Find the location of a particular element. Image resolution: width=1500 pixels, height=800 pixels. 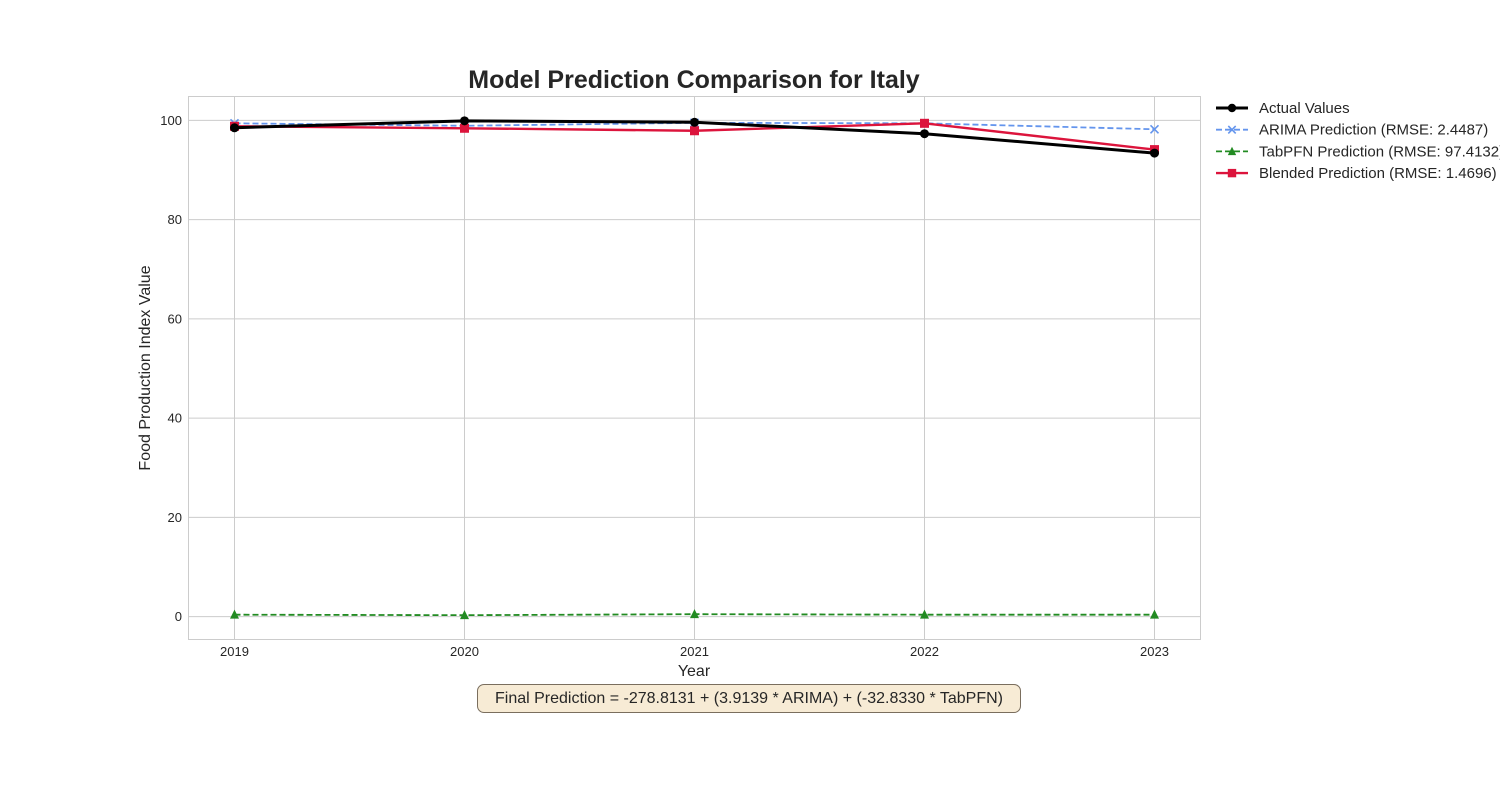

legend-item: ARIMA Prediction (RMSE: 2.4487) is located at coordinates (1352, 130).